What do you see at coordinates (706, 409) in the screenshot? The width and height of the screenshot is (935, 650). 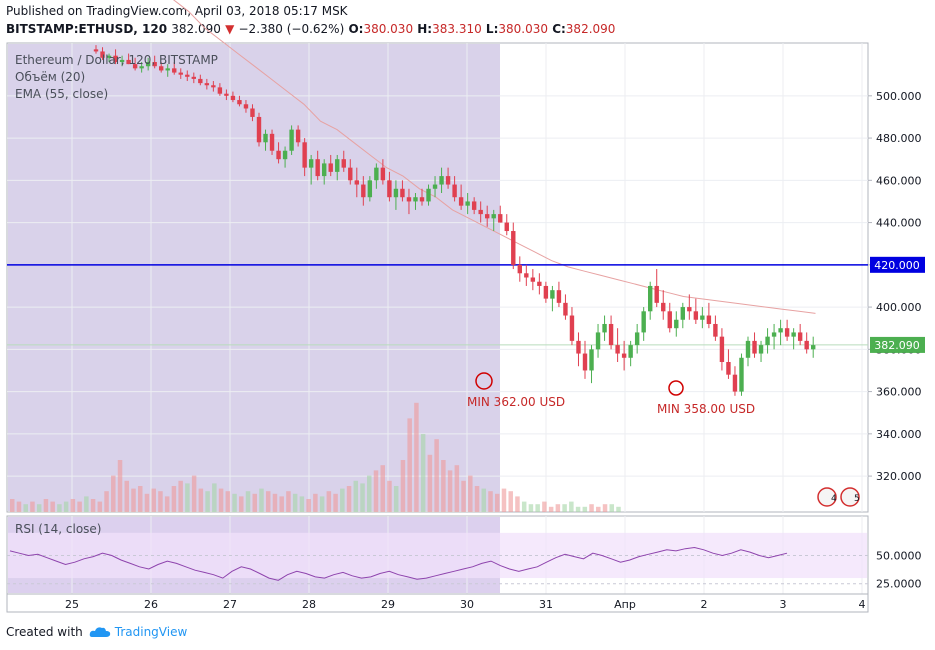 I see `annotation-min-2: MIN 358.00 USD` at bounding box center [706, 409].